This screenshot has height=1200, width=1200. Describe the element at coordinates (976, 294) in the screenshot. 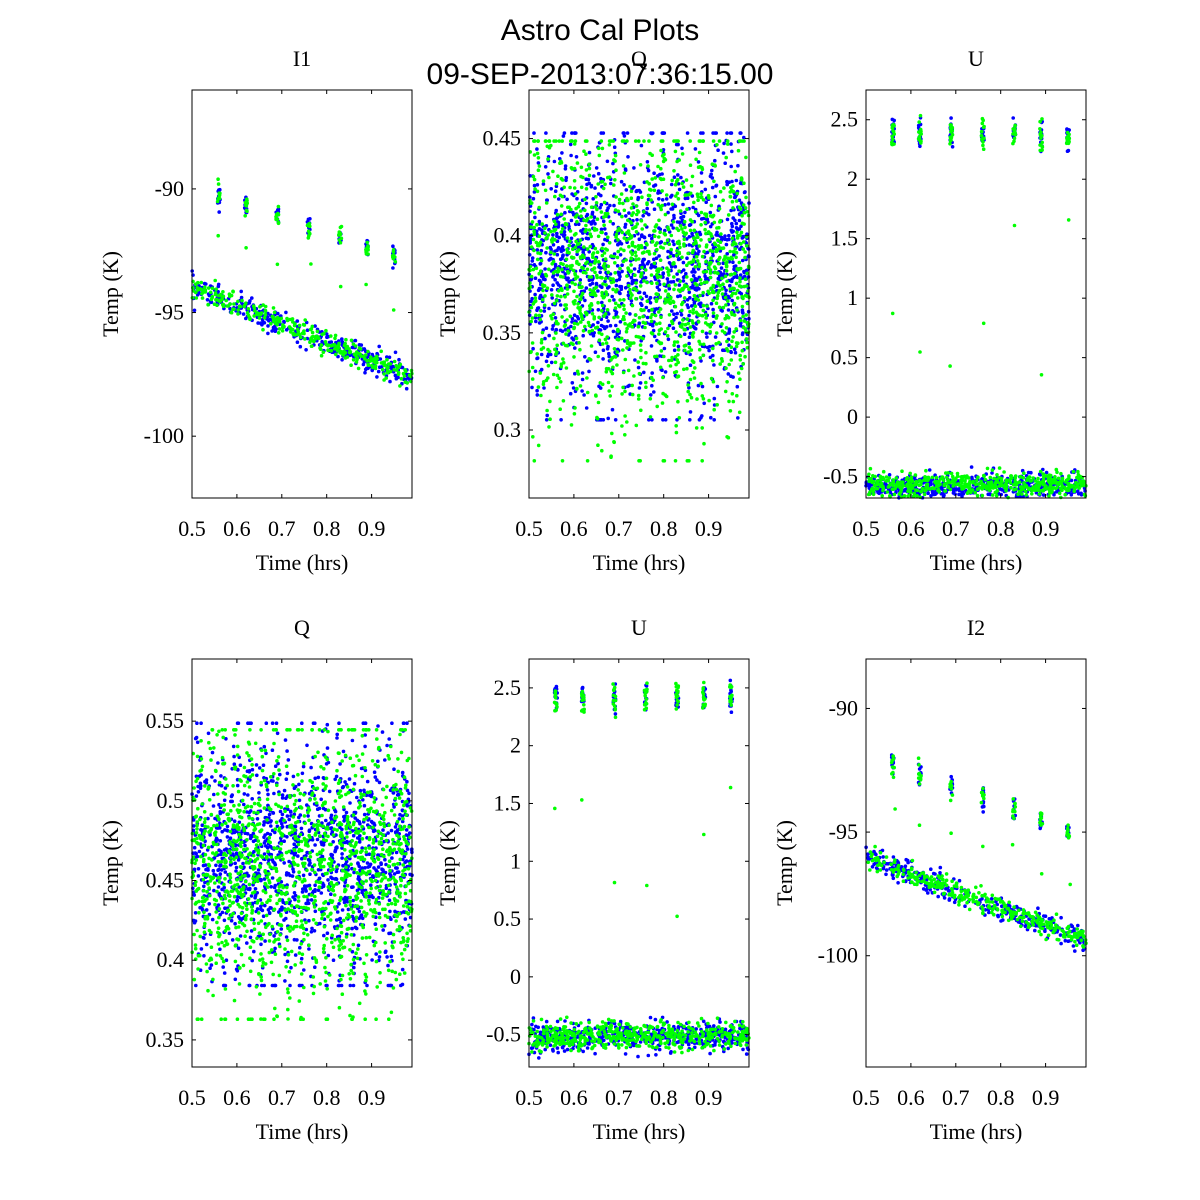

I see `plot-area` at that location.